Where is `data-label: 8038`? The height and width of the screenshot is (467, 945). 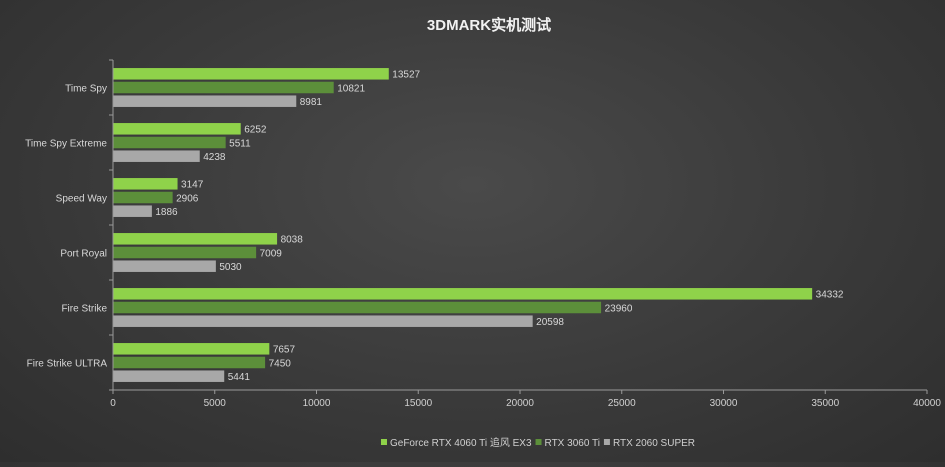
data-label: 8038 is located at coordinates (292, 240).